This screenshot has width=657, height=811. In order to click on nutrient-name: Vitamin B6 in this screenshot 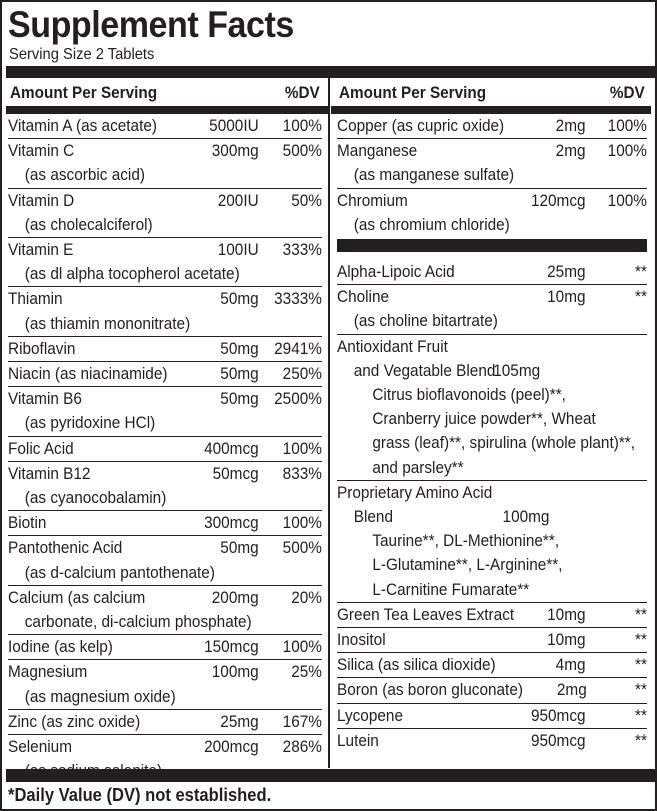, I will do `click(45, 399)`.